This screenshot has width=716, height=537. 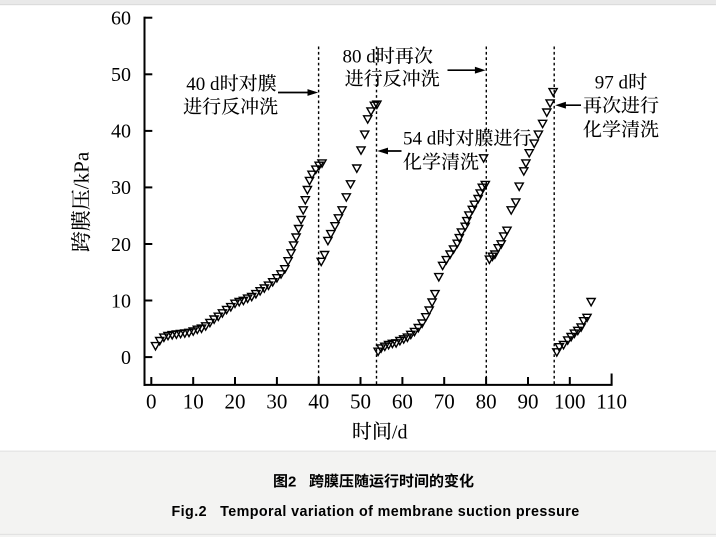 What do you see at coordinates (611, 401) in the screenshot?
I see `svg-text: 110` at bounding box center [611, 401].